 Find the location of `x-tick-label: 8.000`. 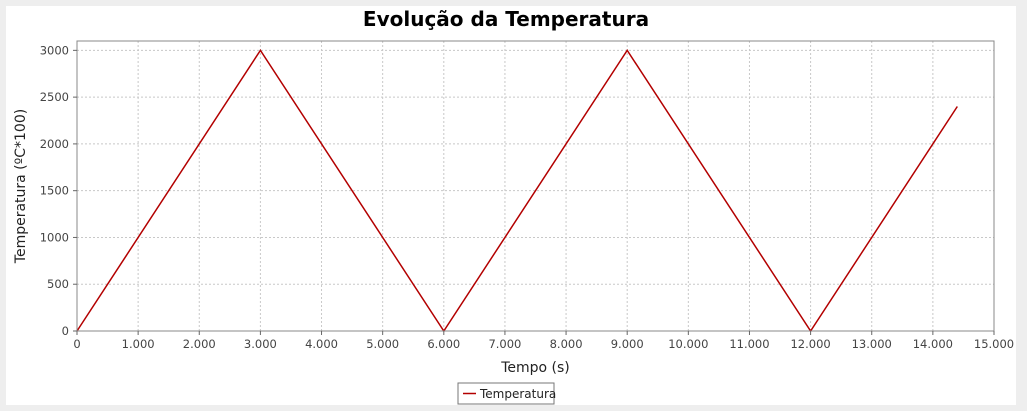

x-tick-label: 8.000 is located at coordinates (566, 344).